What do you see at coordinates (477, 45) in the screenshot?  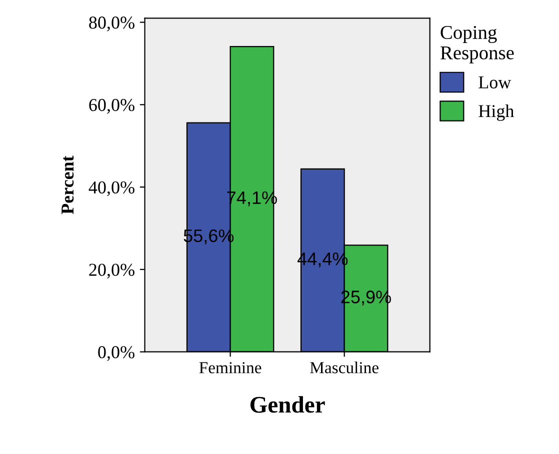 I see `legend-title: Coping Response` at bounding box center [477, 45].